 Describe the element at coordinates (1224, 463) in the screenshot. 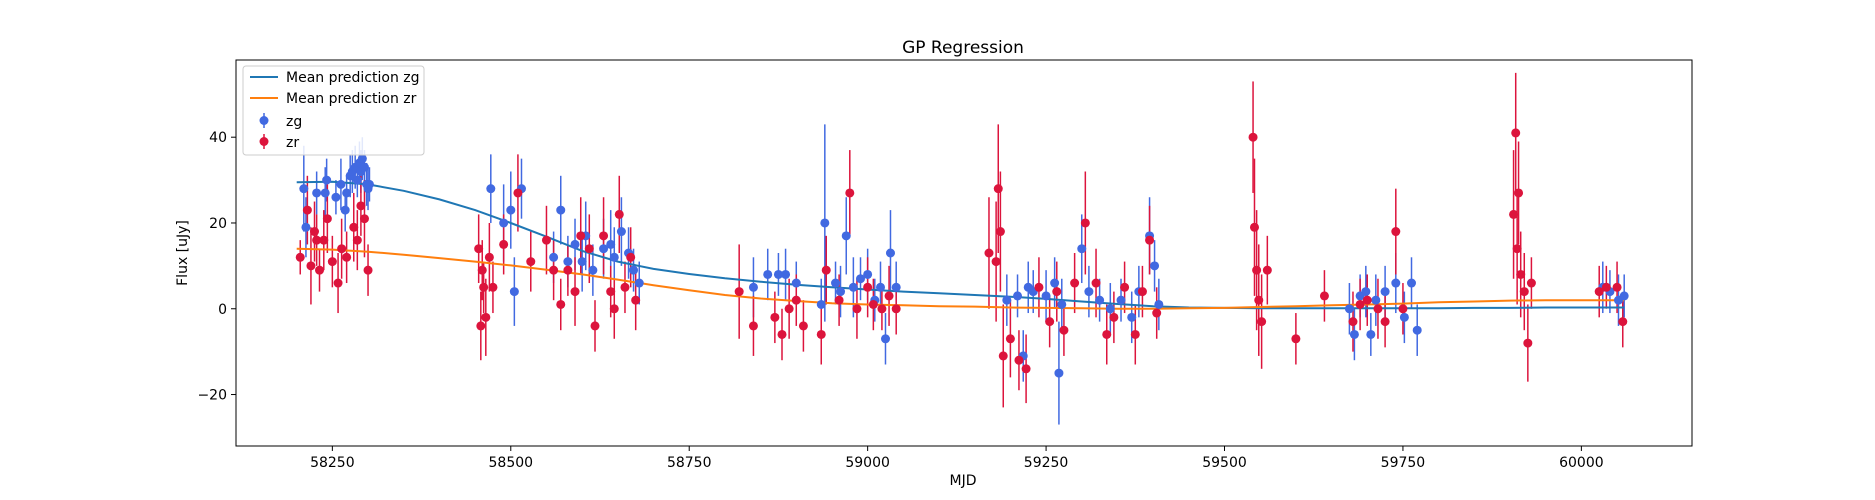

I see `x-tick-label: 59500` at that location.